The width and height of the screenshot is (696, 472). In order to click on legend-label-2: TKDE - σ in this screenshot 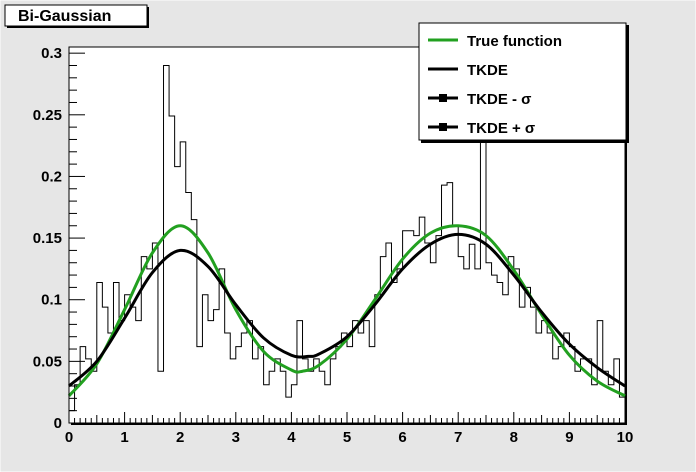, I will do `click(499, 99)`.